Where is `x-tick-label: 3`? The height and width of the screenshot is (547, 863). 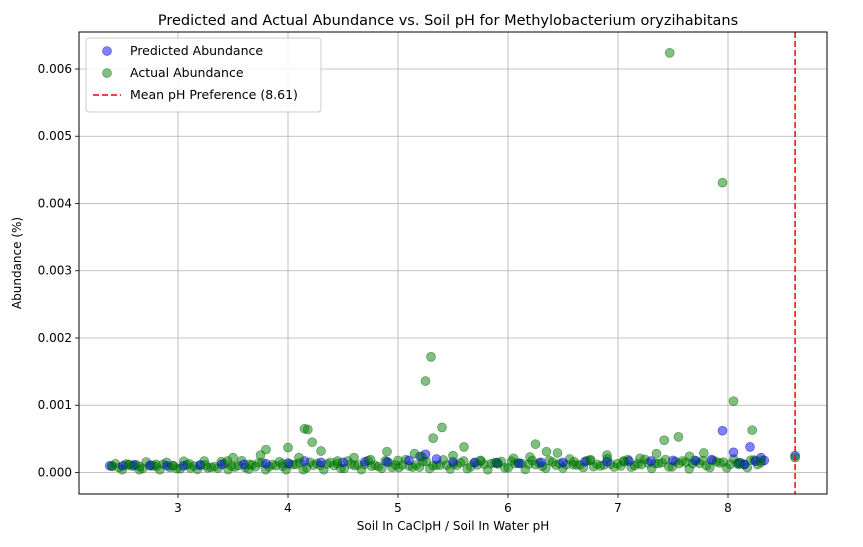
x-tick-label: 3 is located at coordinates (178, 508).